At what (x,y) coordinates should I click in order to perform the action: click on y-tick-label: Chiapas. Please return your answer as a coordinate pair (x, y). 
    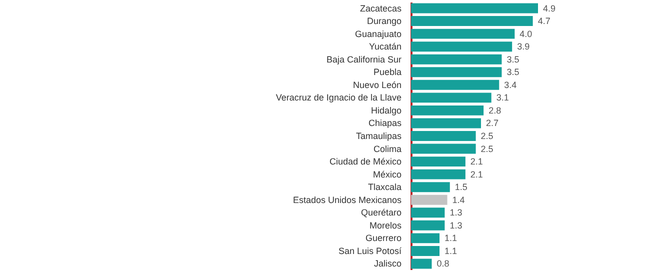
    Looking at the image, I should click on (385, 123).